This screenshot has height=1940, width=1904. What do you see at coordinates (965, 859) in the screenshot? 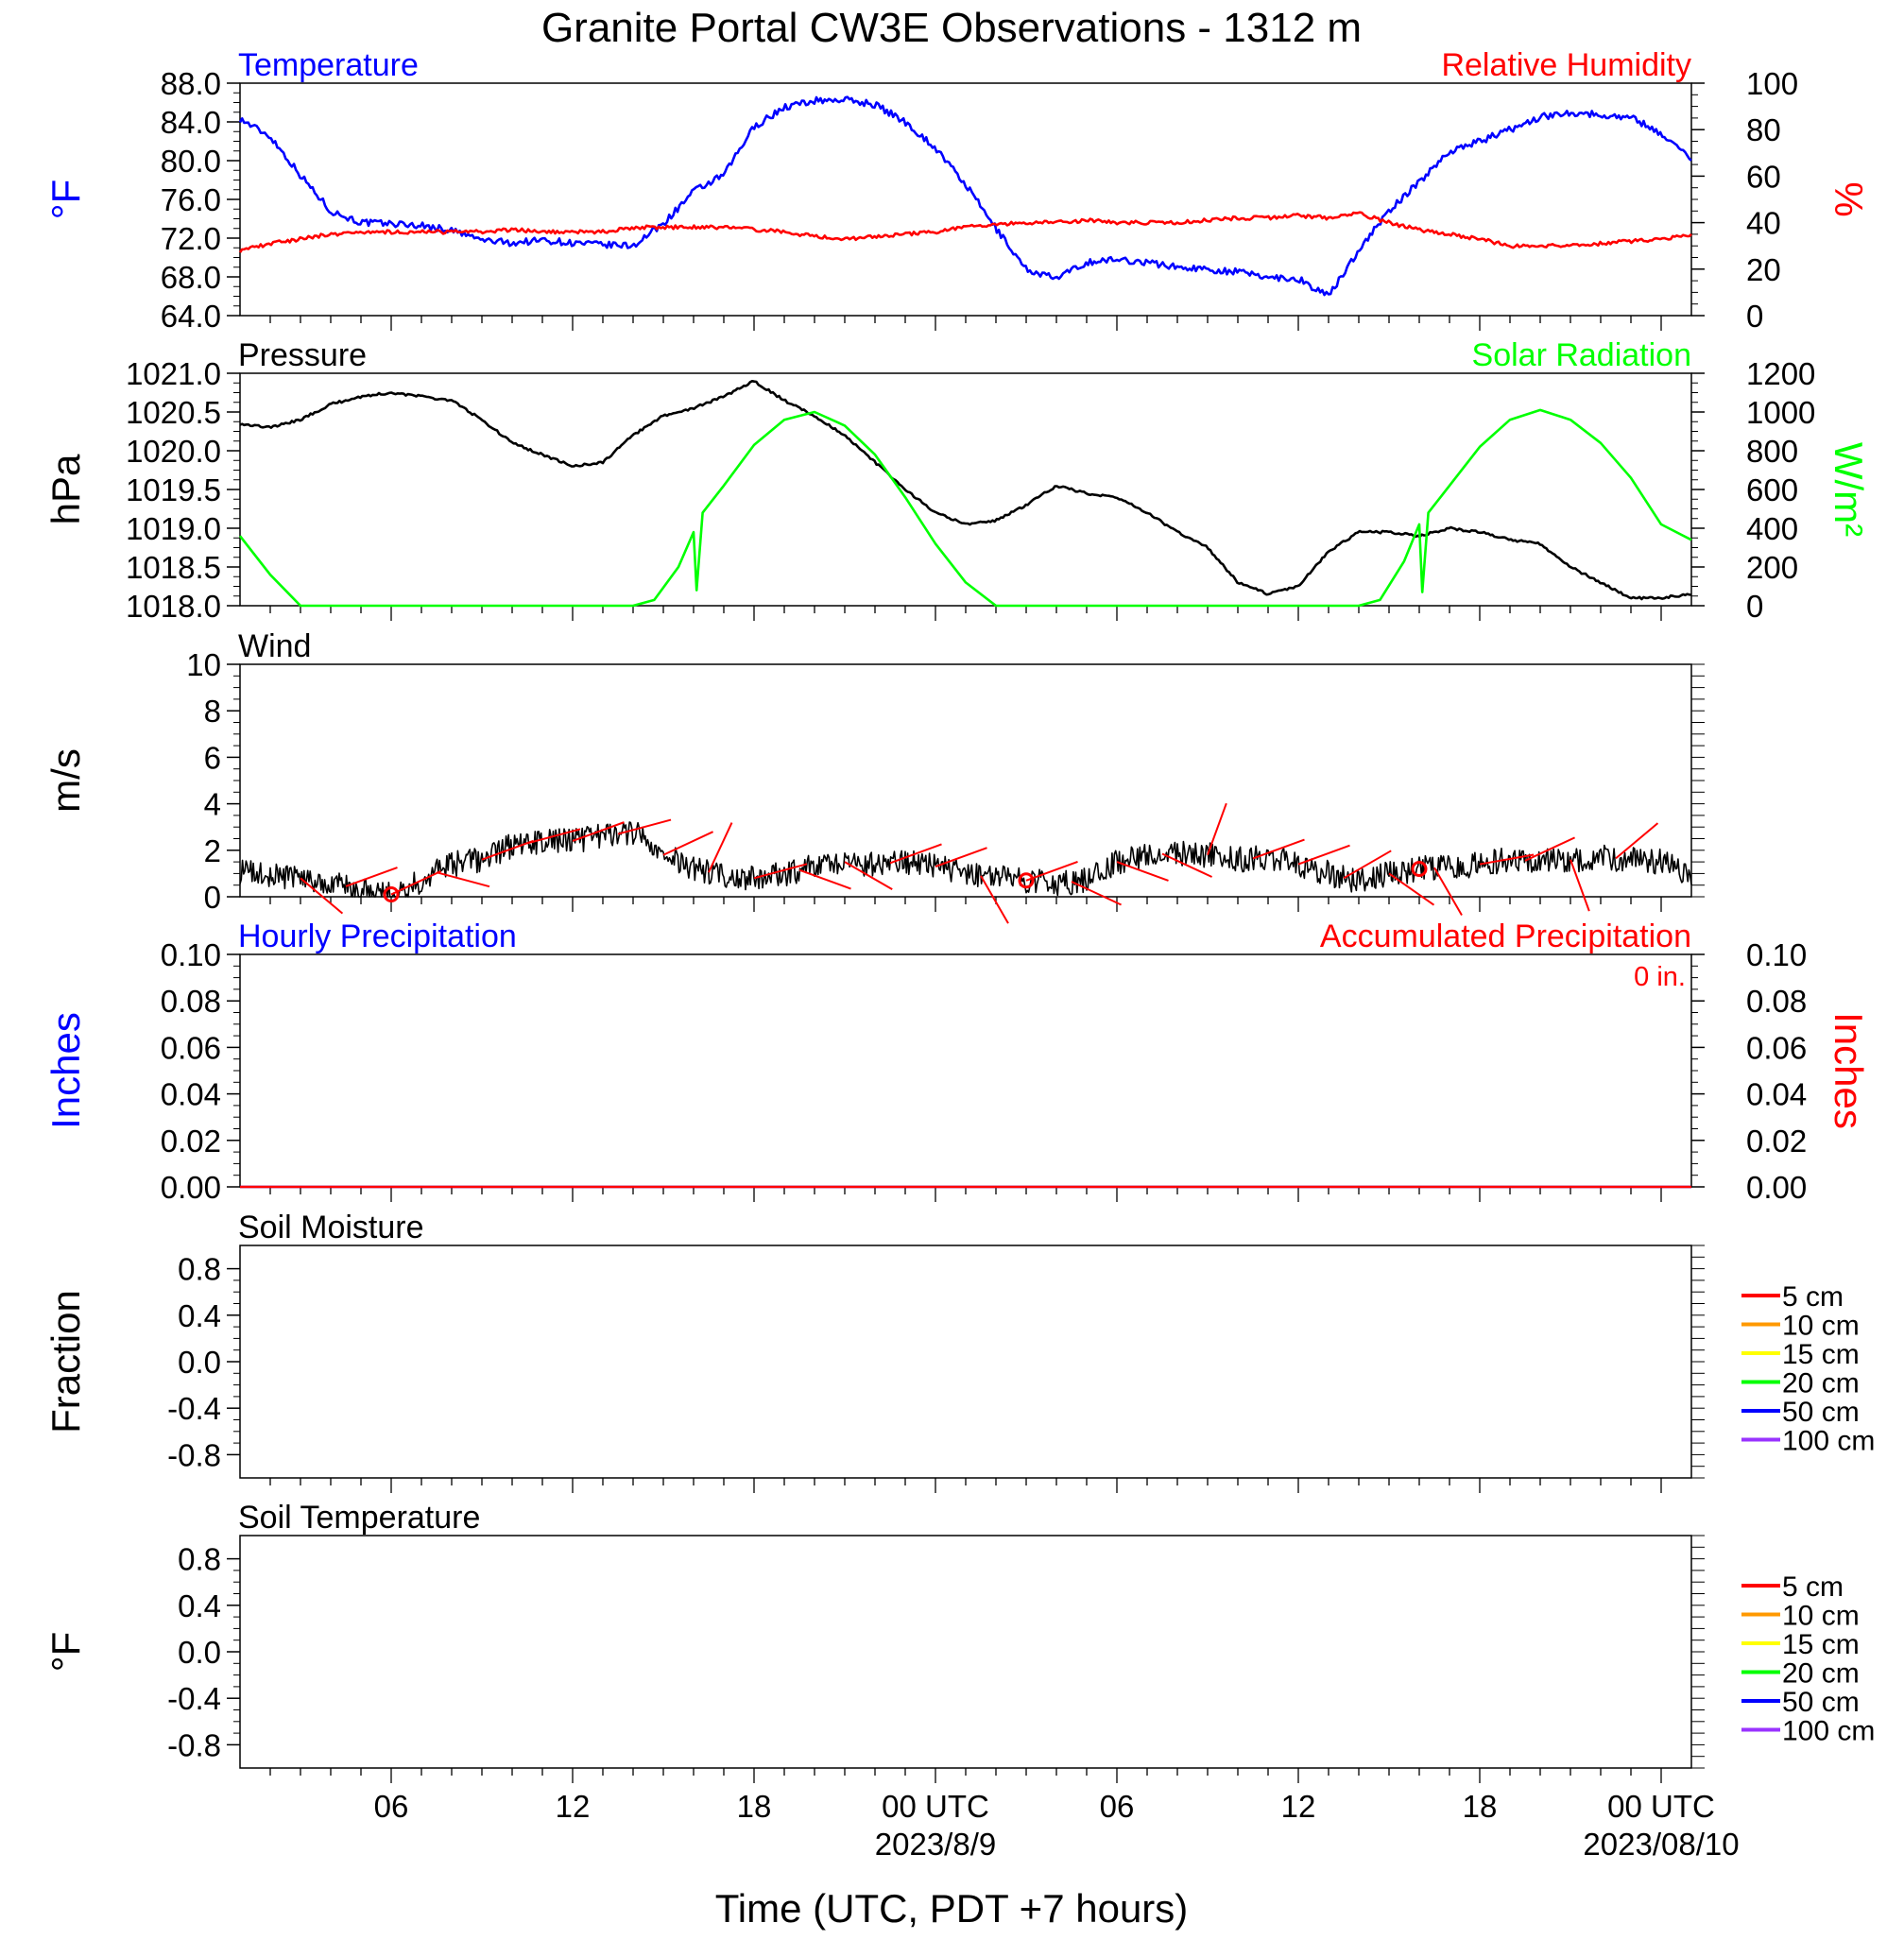
I see `series-line-wind` at bounding box center [965, 859].